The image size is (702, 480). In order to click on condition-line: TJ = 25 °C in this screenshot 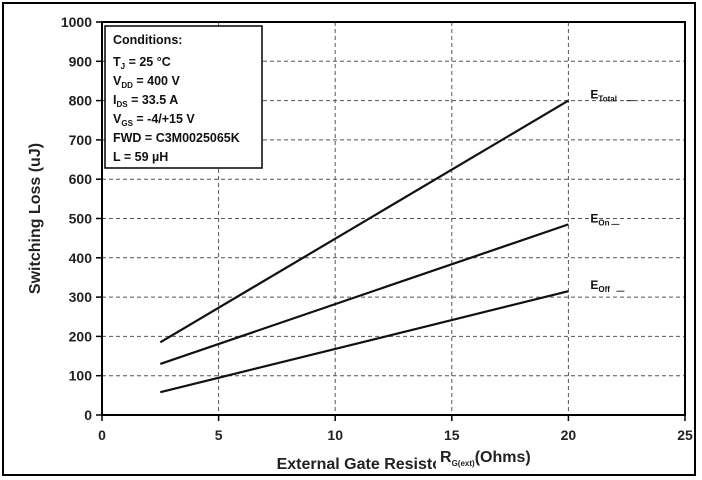, I will do `click(142, 63)`.